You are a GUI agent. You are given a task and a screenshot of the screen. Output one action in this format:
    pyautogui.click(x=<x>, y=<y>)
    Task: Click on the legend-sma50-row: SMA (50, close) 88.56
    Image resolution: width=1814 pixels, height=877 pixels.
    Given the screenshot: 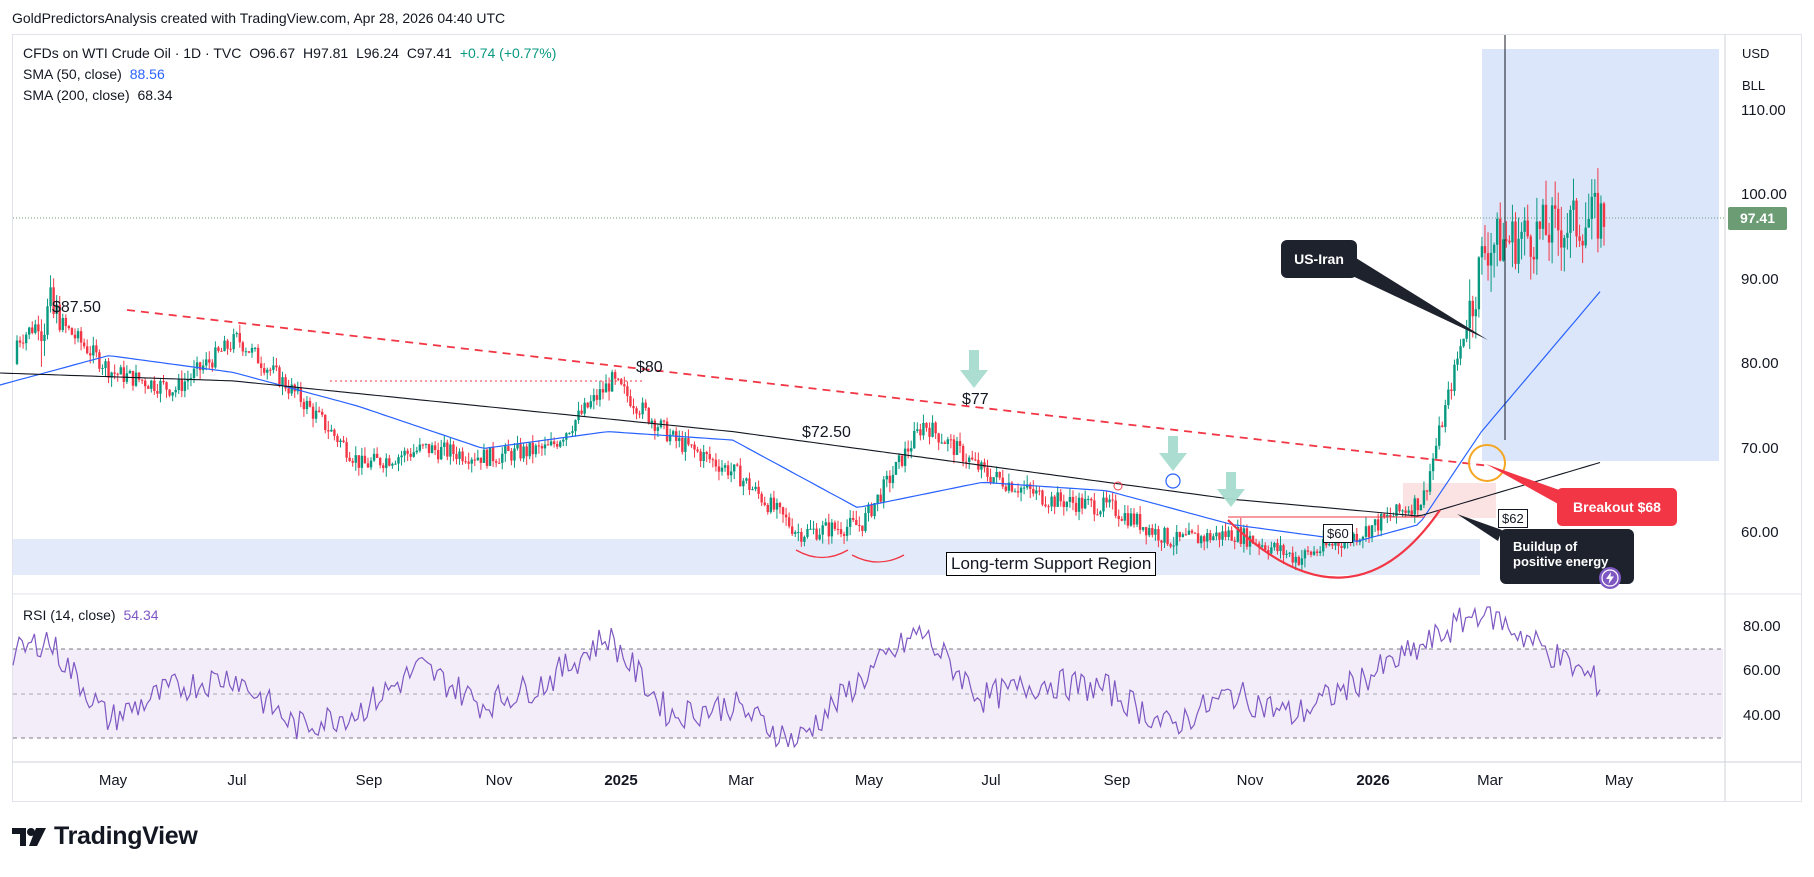 What is the action you would take?
    pyautogui.click(x=94, y=74)
    